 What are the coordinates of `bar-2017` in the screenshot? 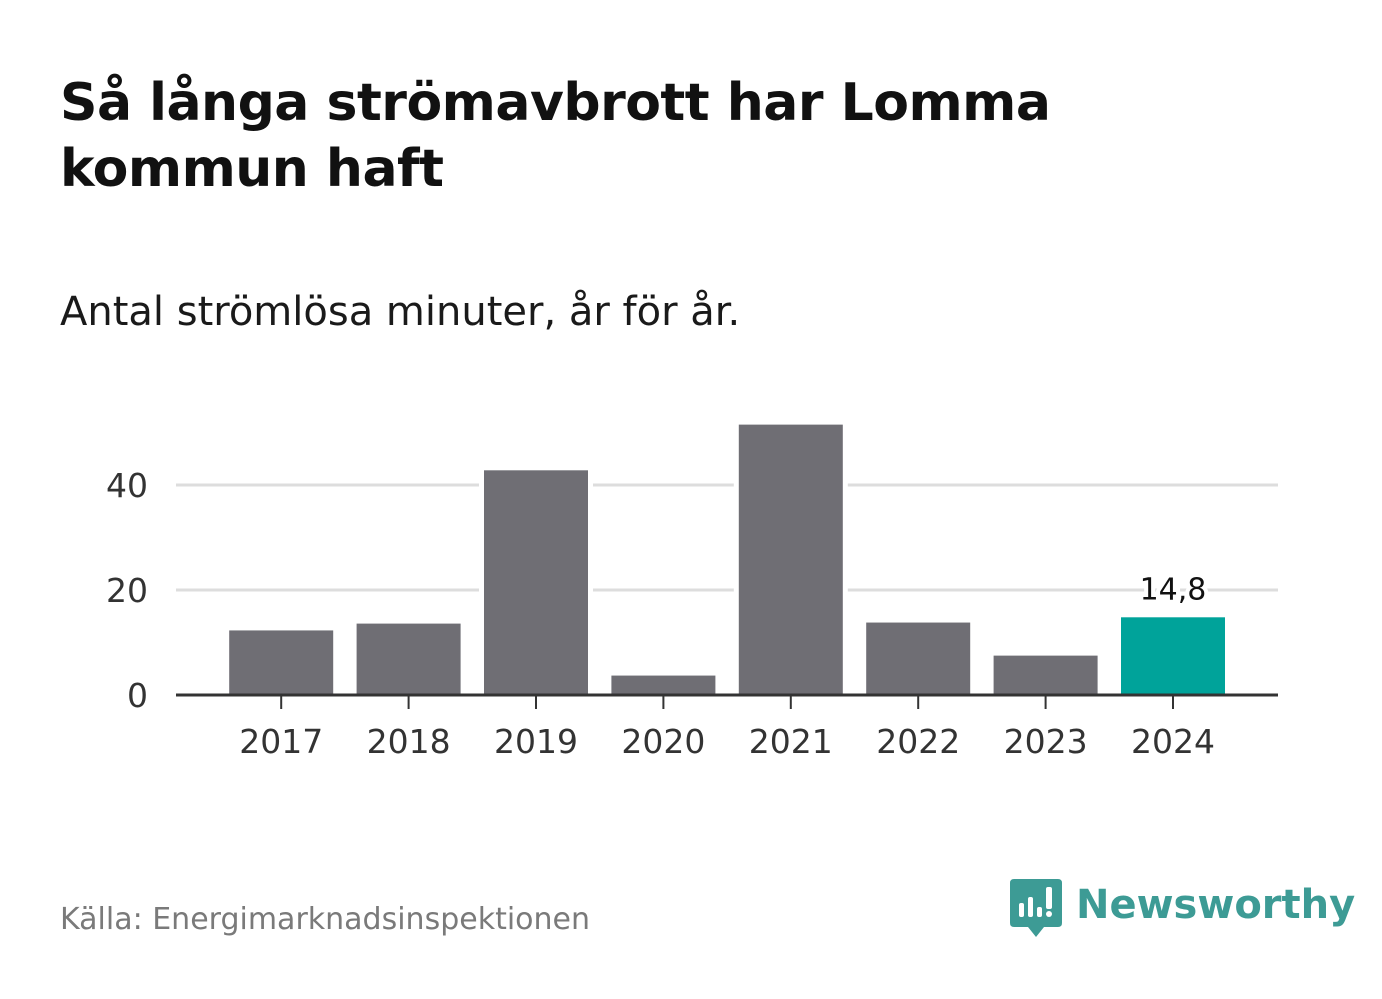 It's located at (281, 662).